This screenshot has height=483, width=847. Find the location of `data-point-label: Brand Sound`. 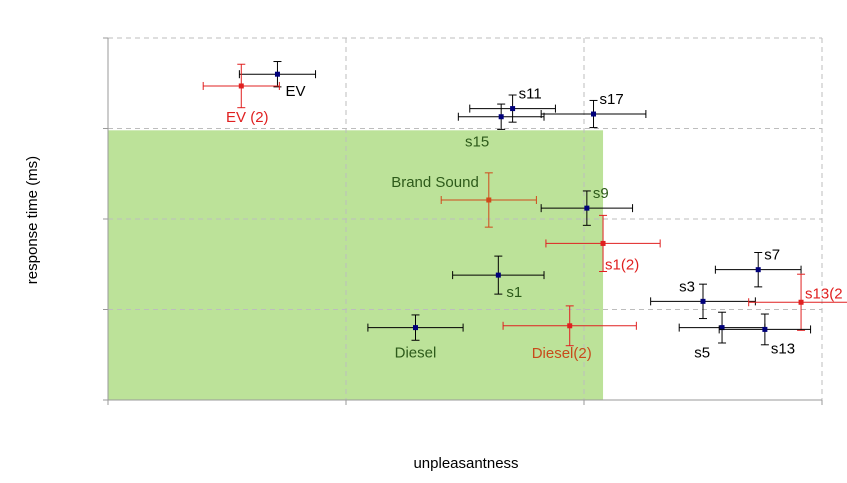

data-point-label: Brand Sound is located at coordinates (435, 182).